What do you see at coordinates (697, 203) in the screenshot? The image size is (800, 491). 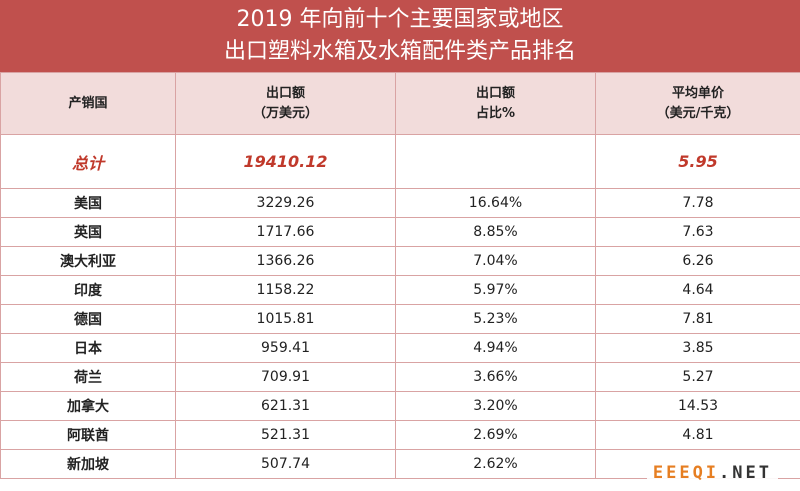 I see `price-cell: 7.78` at bounding box center [697, 203].